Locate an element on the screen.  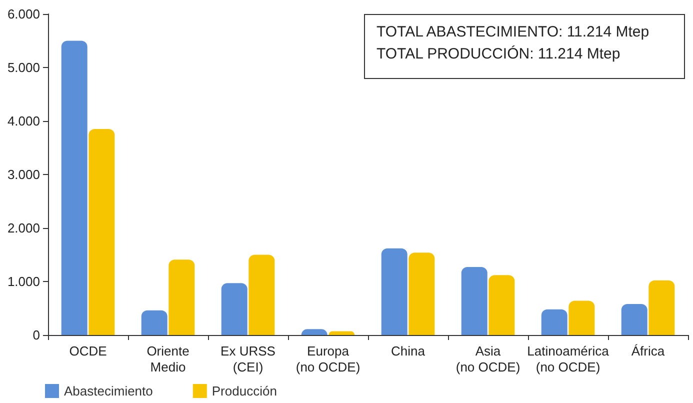
legend-label: Abastecimiento is located at coordinates (108, 391).